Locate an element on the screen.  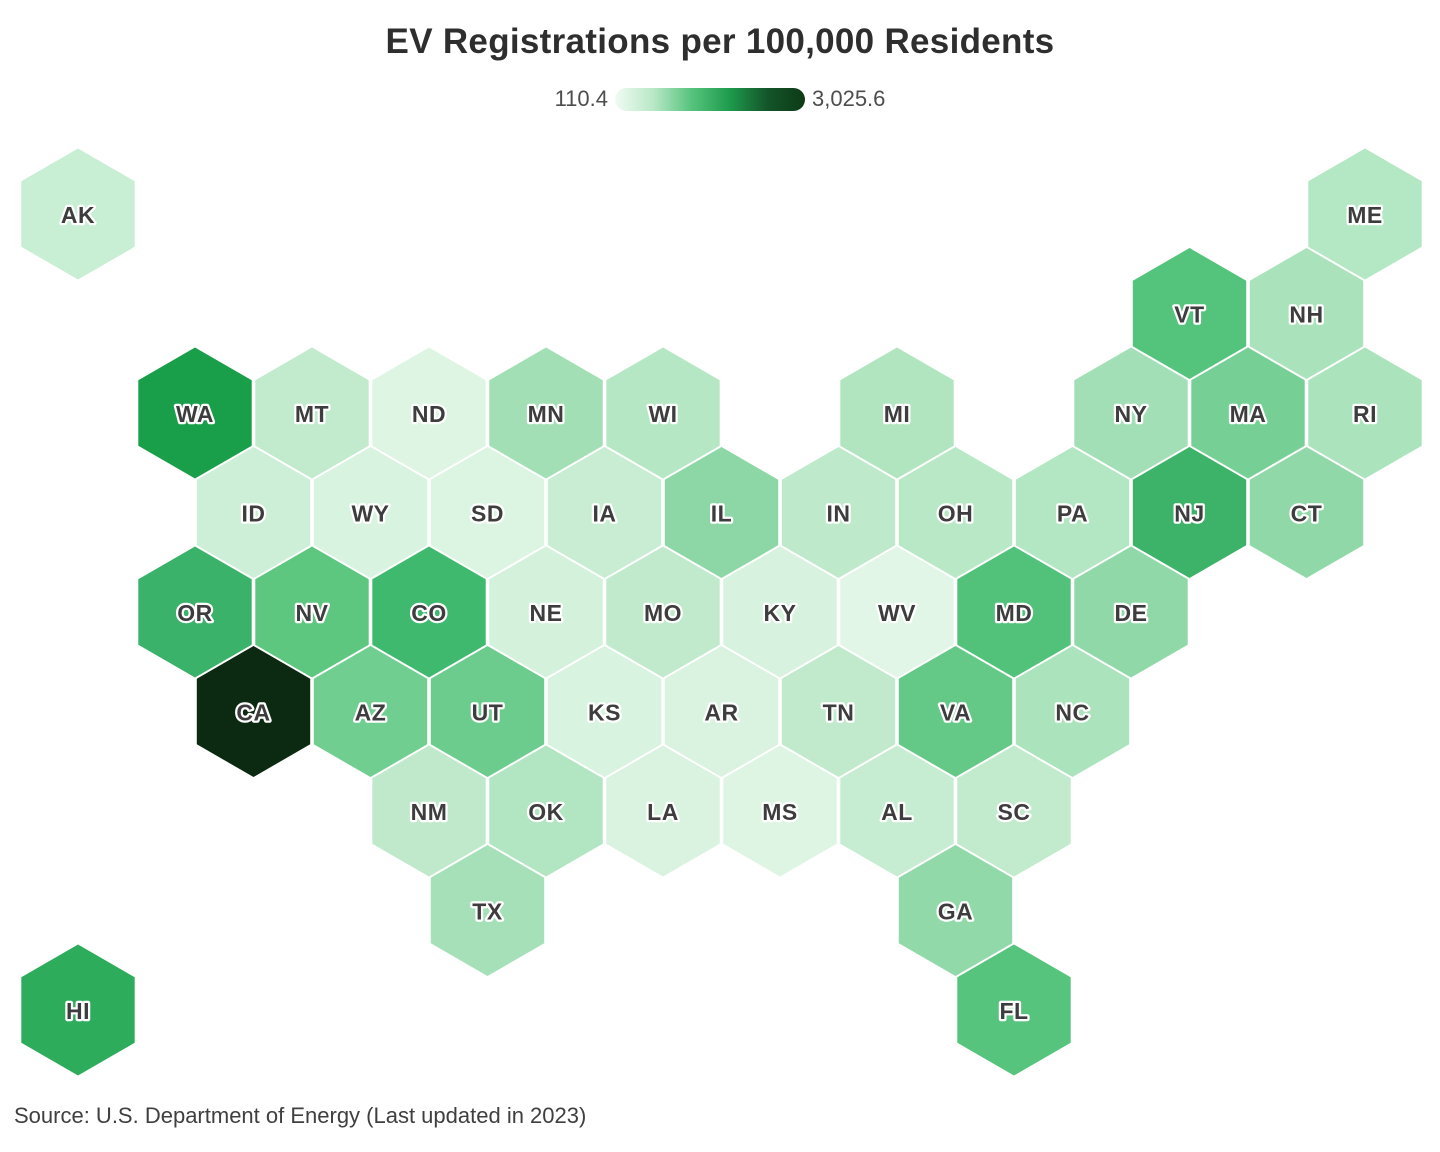
color-legend: 110.4 3,025.6 is located at coordinates (720, 99).